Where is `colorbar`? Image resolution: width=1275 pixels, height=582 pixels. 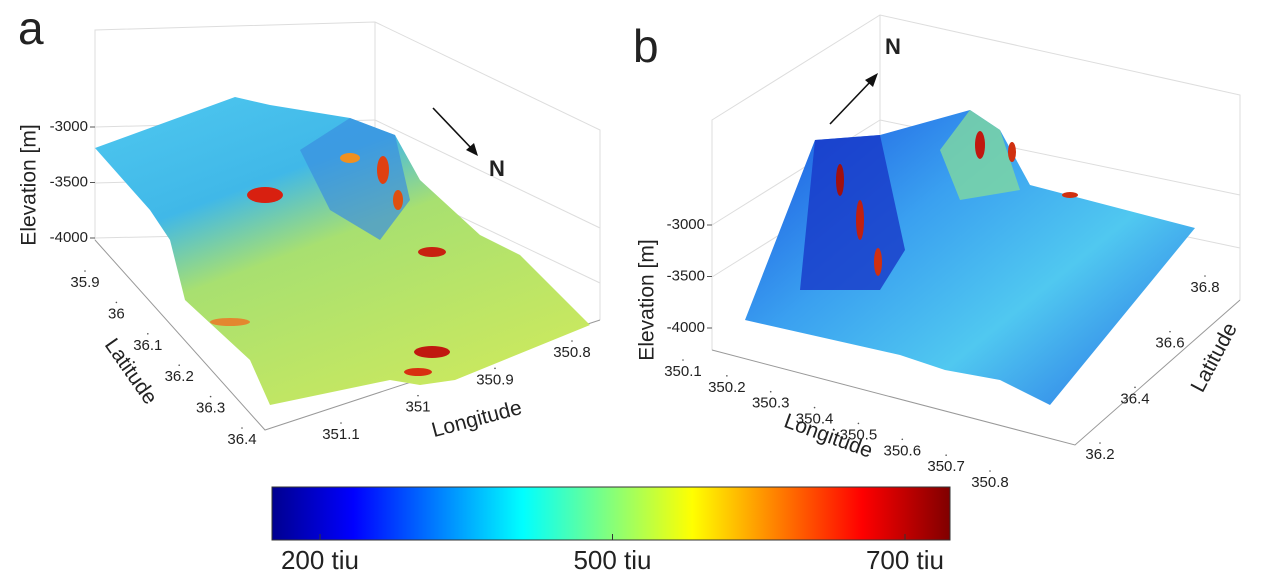 colorbar is located at coordinates (611, 513).